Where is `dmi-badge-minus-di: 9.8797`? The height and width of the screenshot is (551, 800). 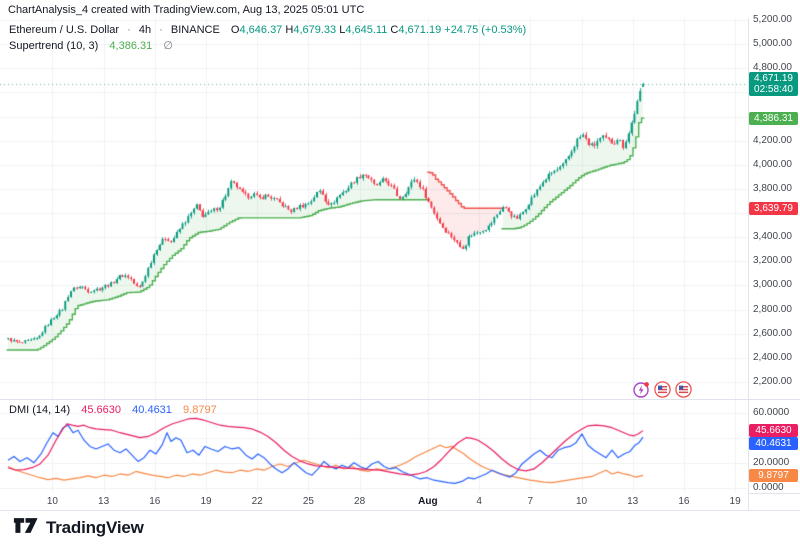 dmi-badge-minus-di: 9.8797 is located at coordinates (773, 475).